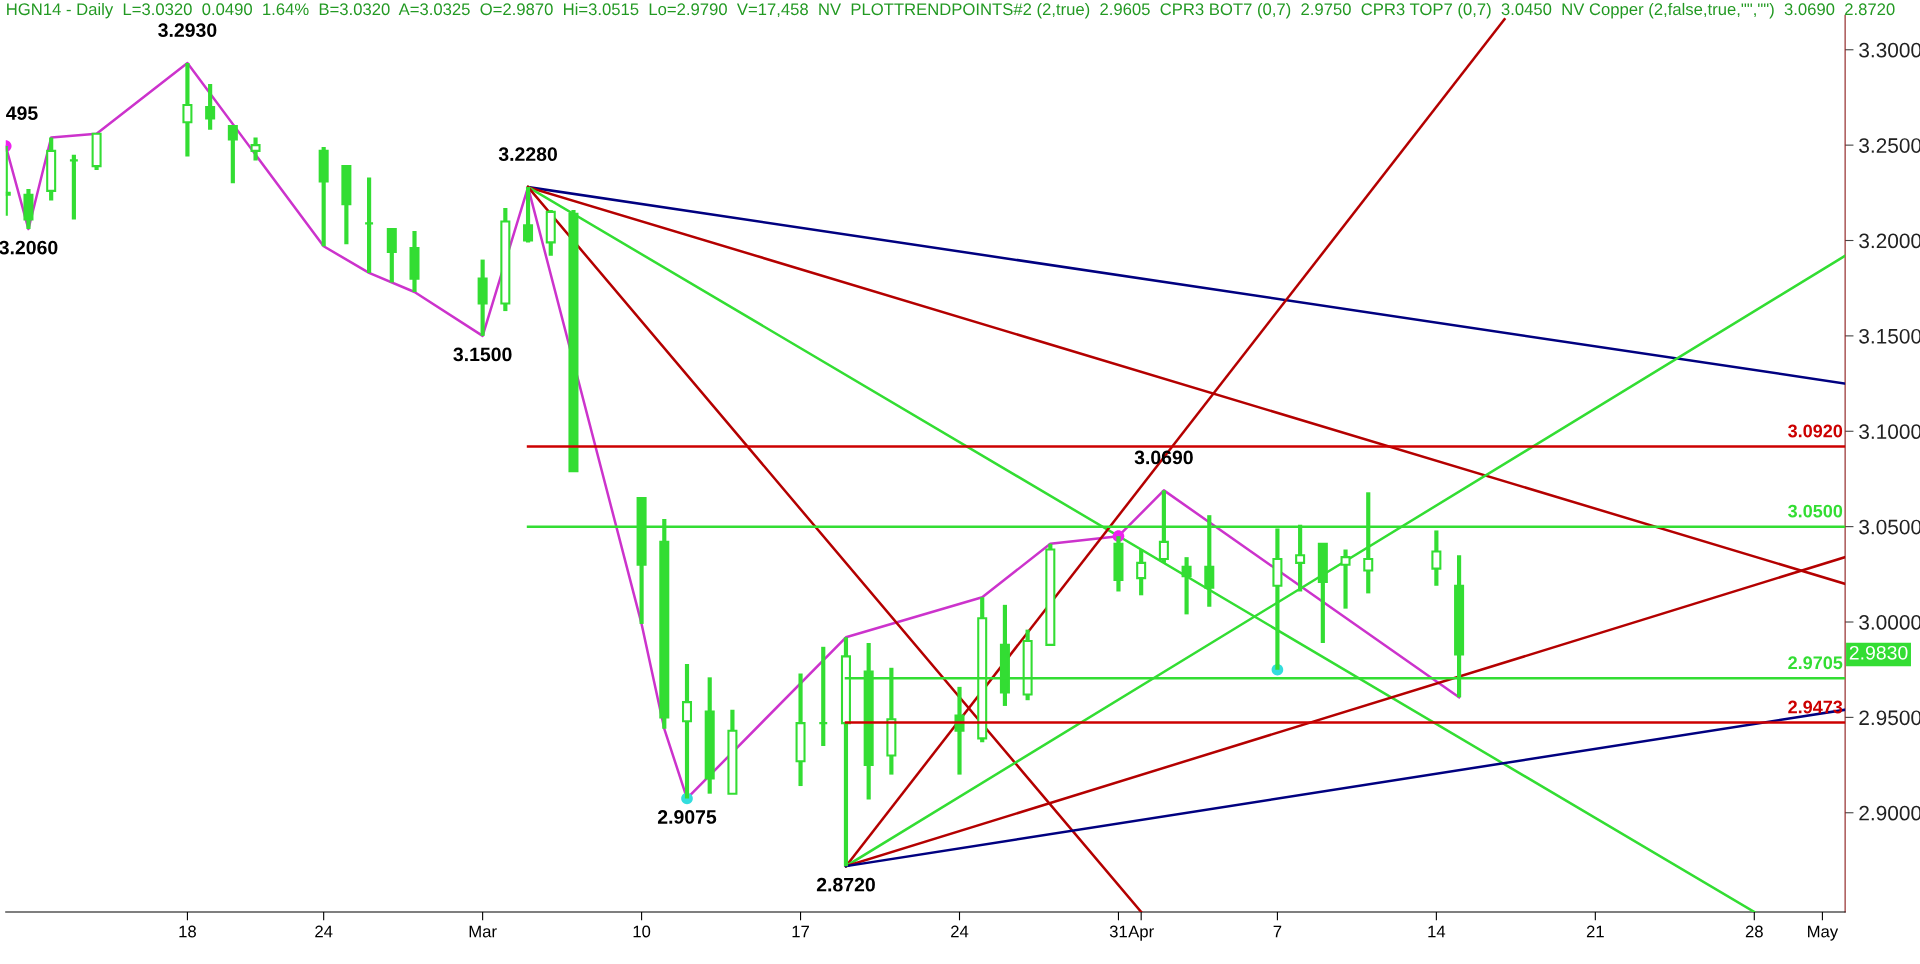 This screenshot has width=1920, height=964. Describe the element at coordinates (527, 154) in the screenshot. I see `annotation: 3.2280` at that location.